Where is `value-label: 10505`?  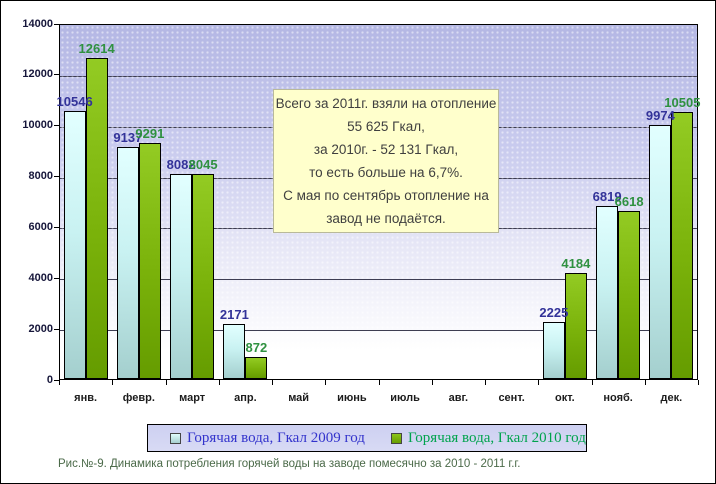
value-label: 10505 is located at coordinates (682, 102).